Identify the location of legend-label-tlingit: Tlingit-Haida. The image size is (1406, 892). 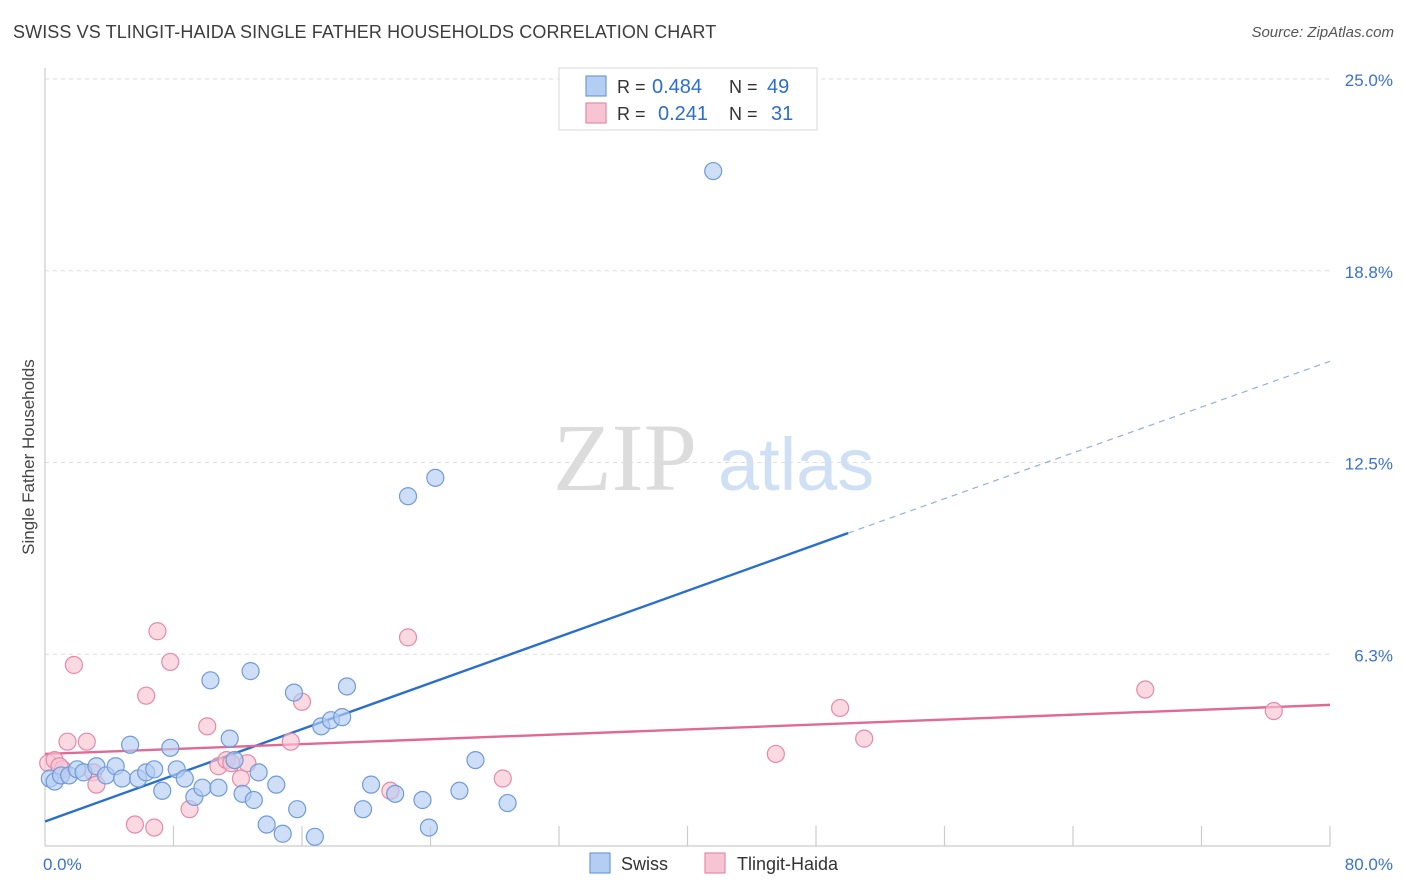
(788, 864).